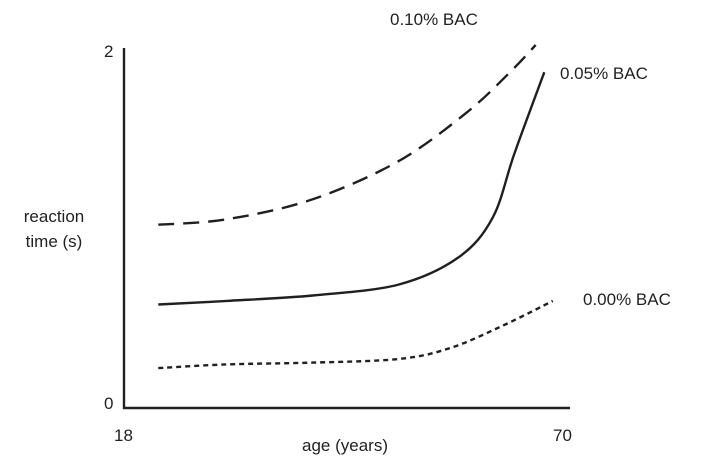  What do you see at coordinates (123, 435) in the screenshot?
I see `x-tick-left: 18` at bounding box center [123, 435].